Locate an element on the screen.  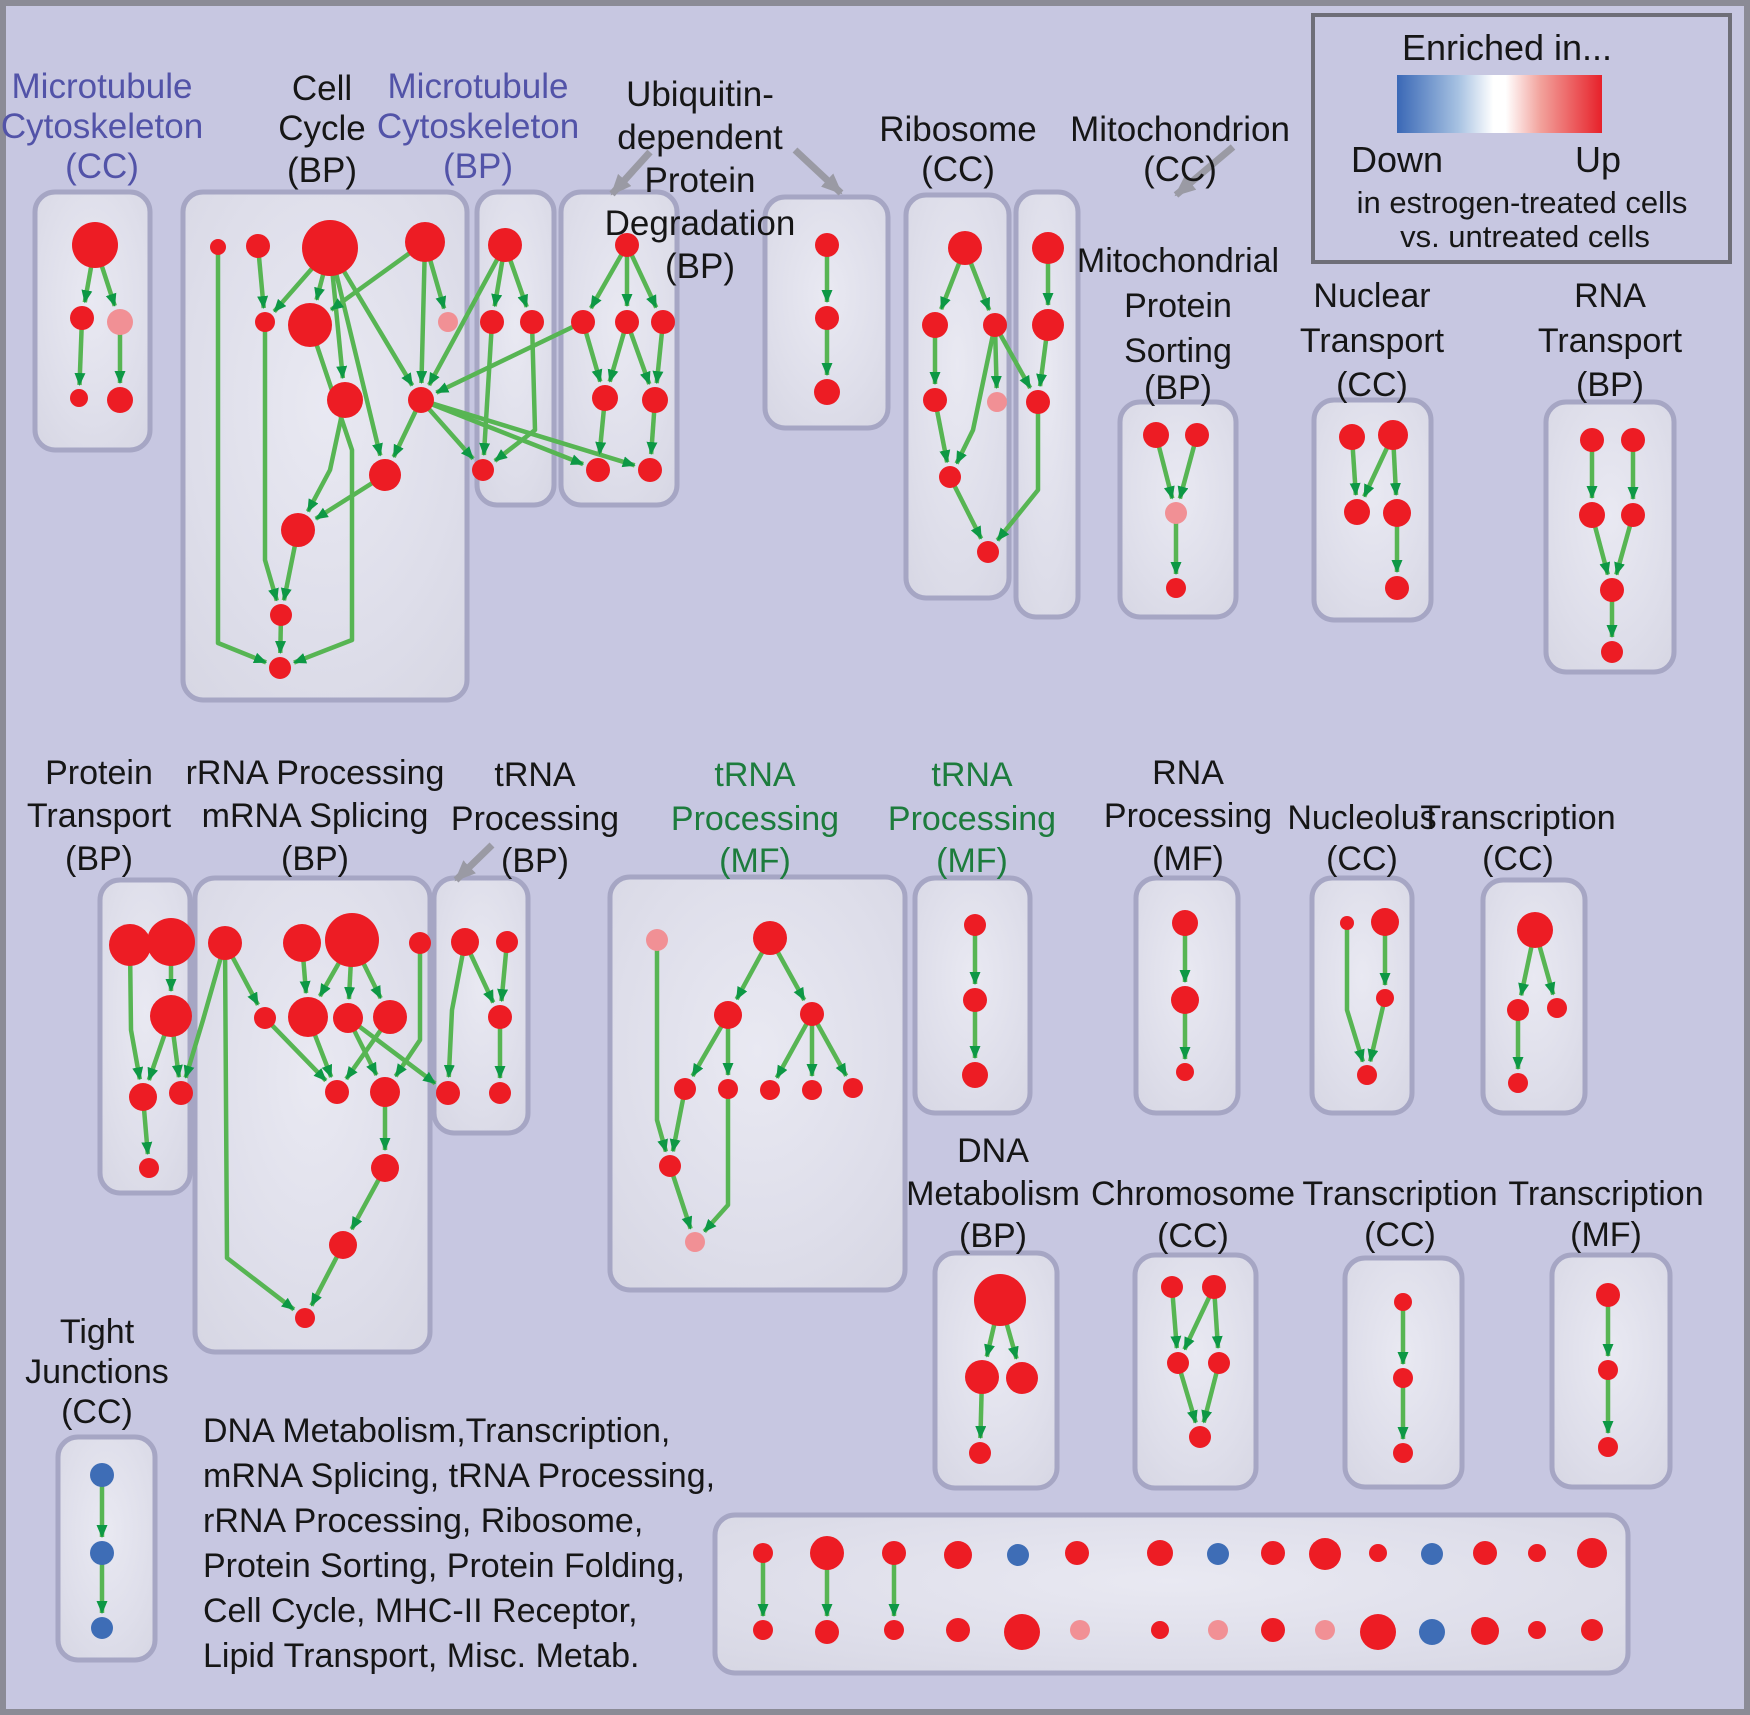
go-term-node-u1 is located at coordinates (1403, 1302).